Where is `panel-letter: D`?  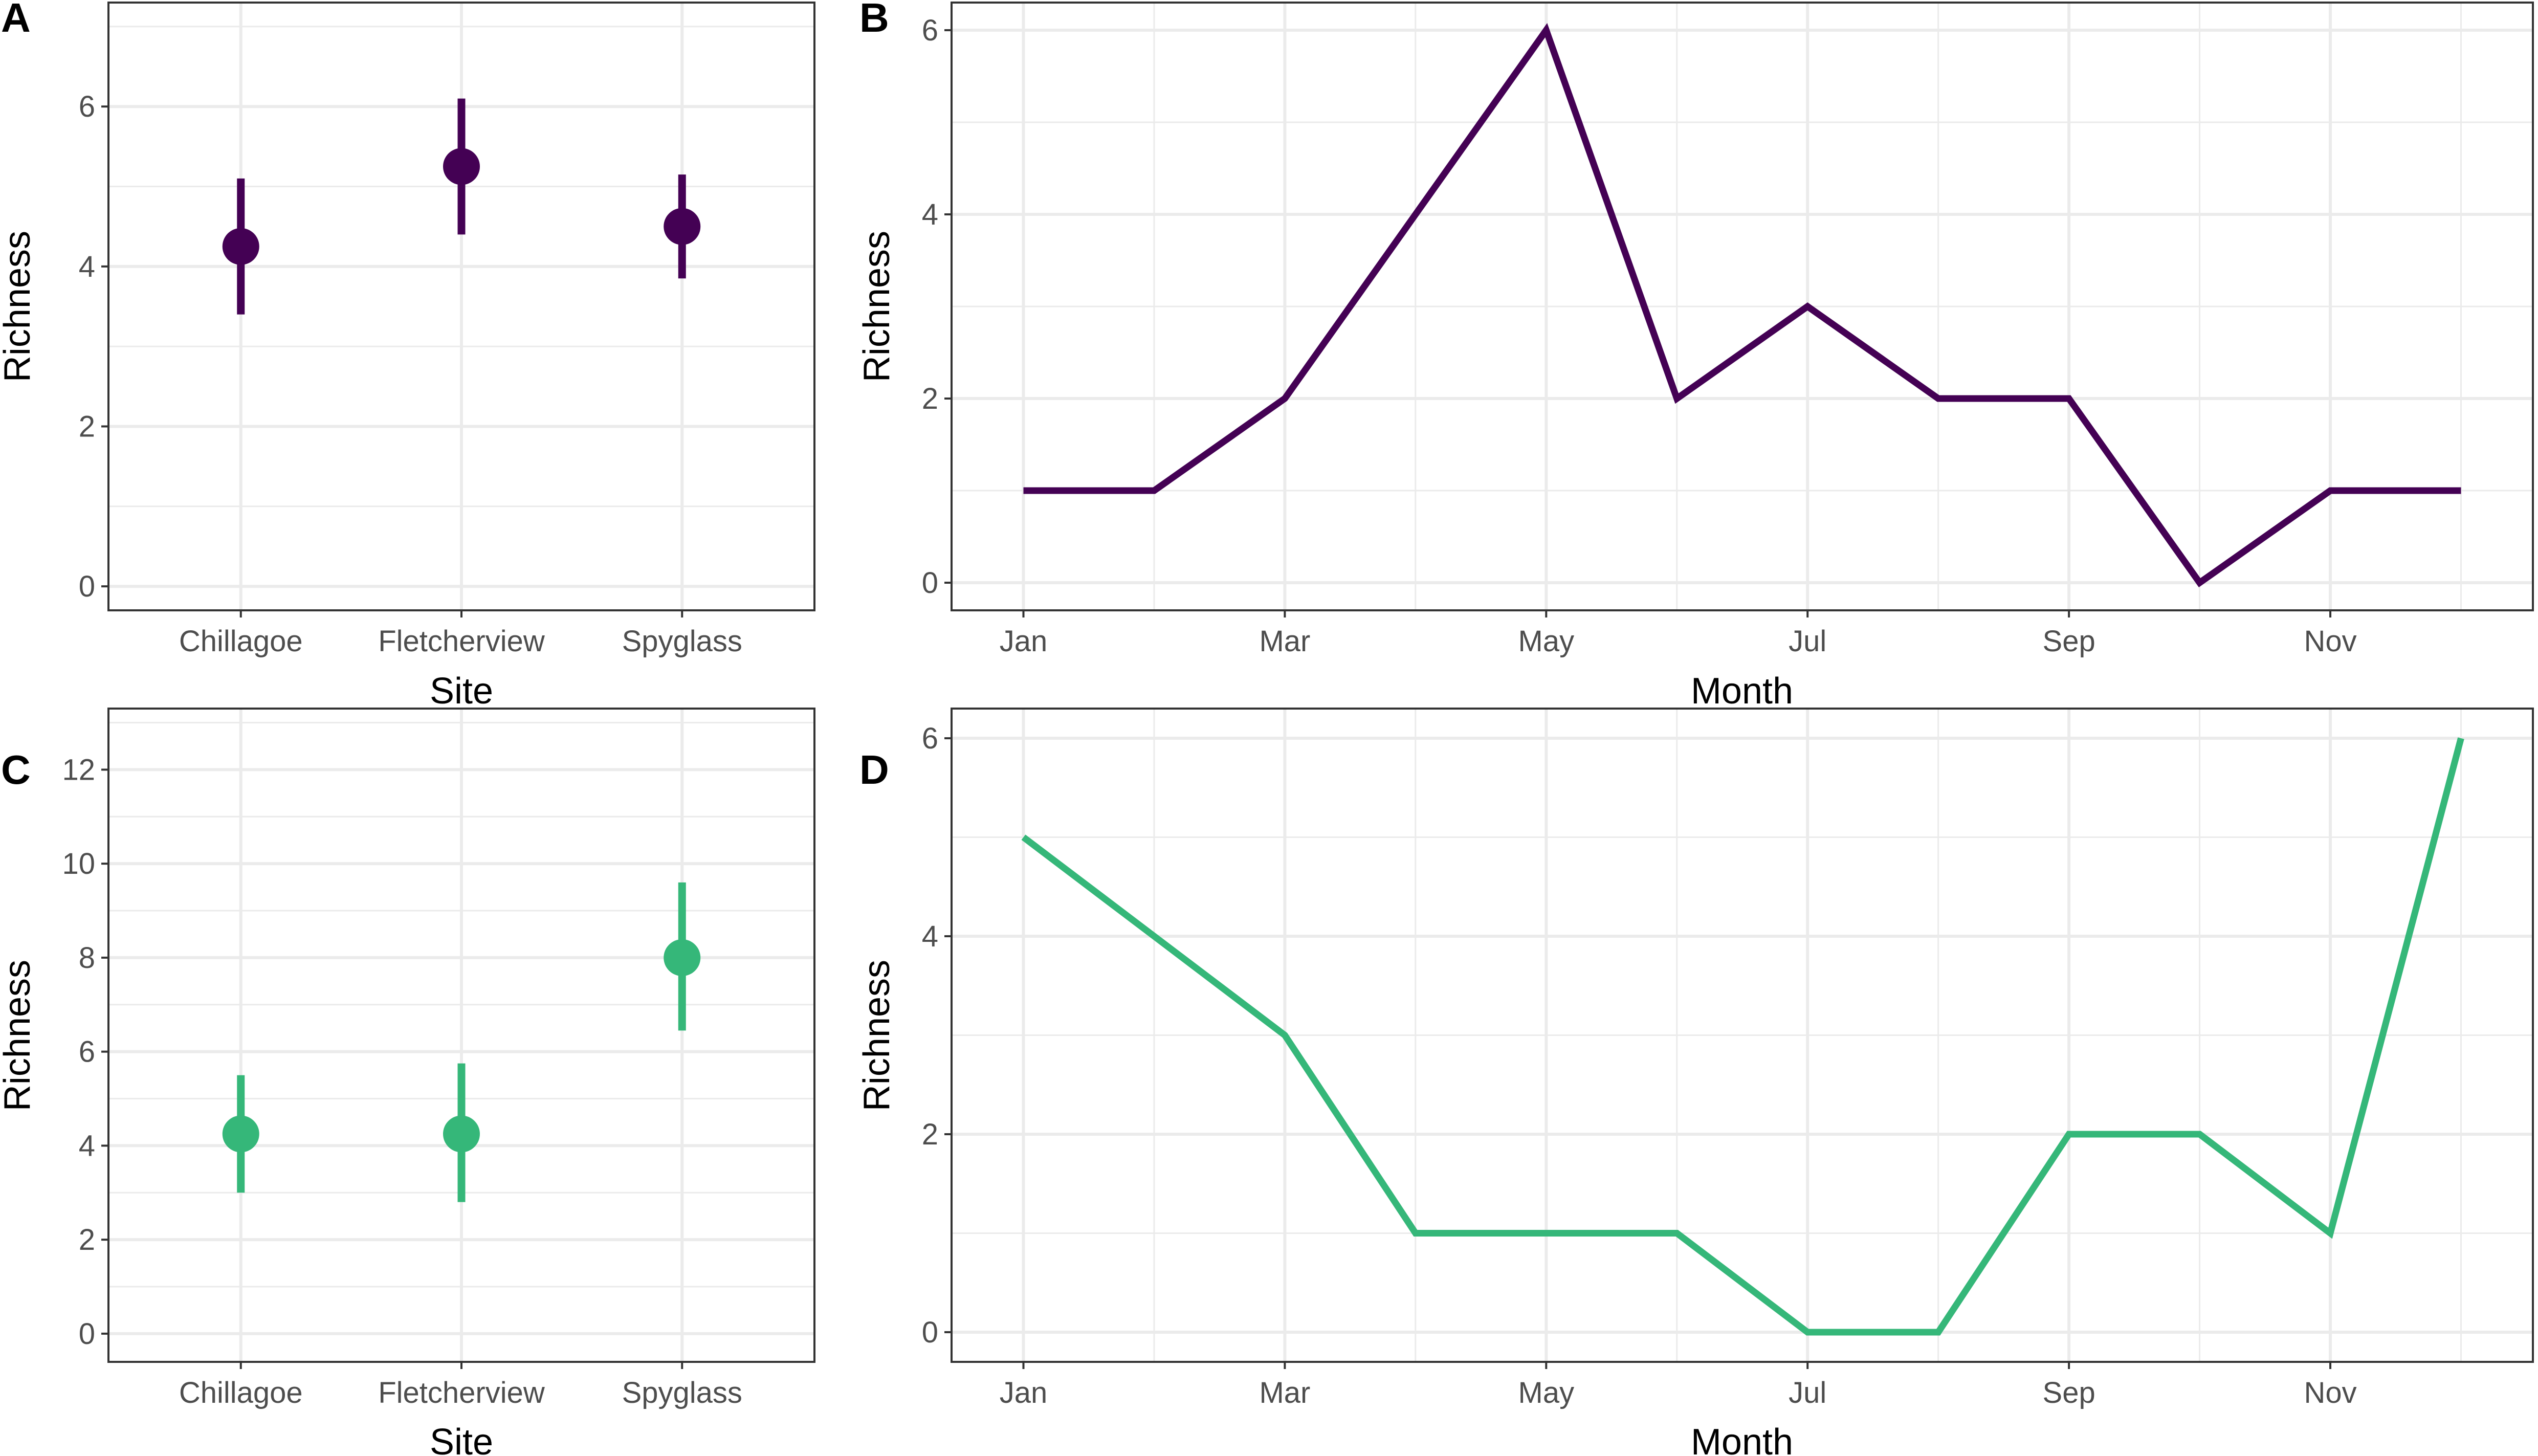
panel-letter: D is located at coordinates (874, 769).